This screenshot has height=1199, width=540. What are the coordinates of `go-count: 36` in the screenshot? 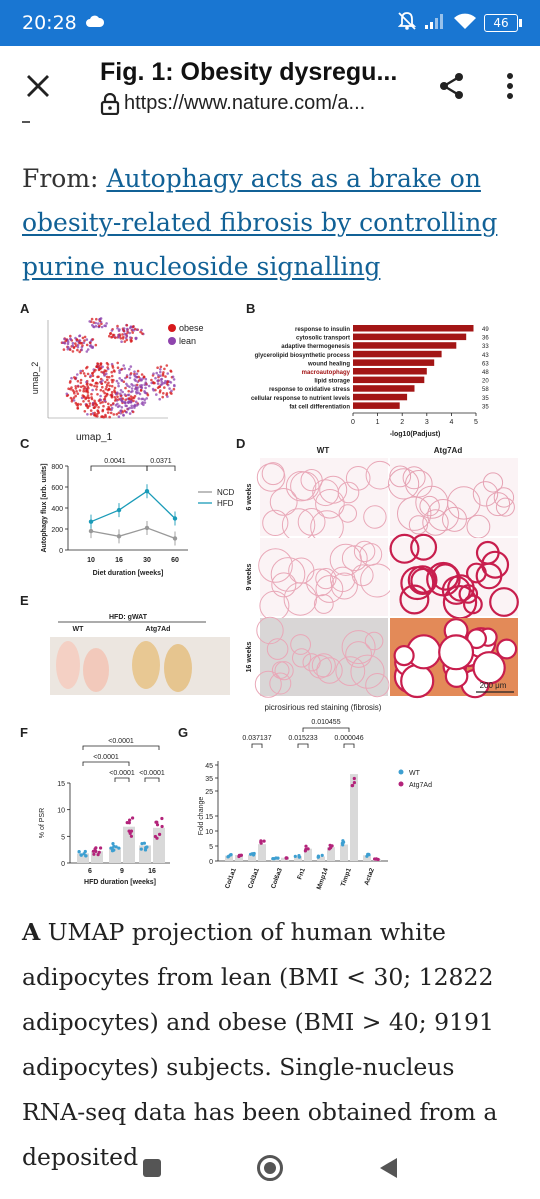 It's located at (485, 339).